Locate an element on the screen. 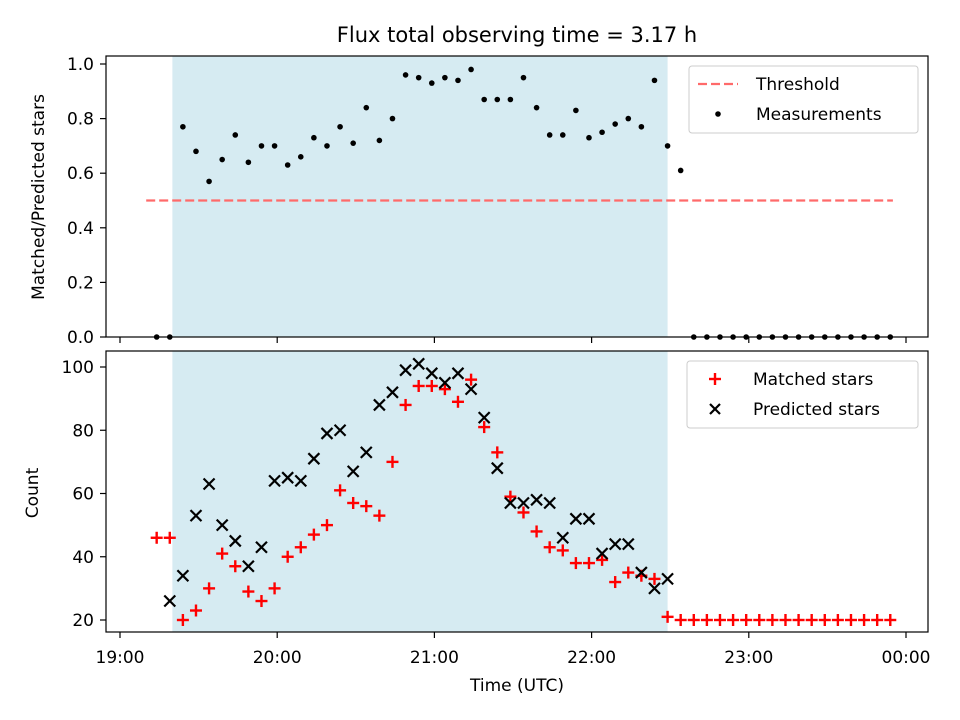 This screenshot has width=960, height=720. top-legend-box is located at coordinates (803, 99).